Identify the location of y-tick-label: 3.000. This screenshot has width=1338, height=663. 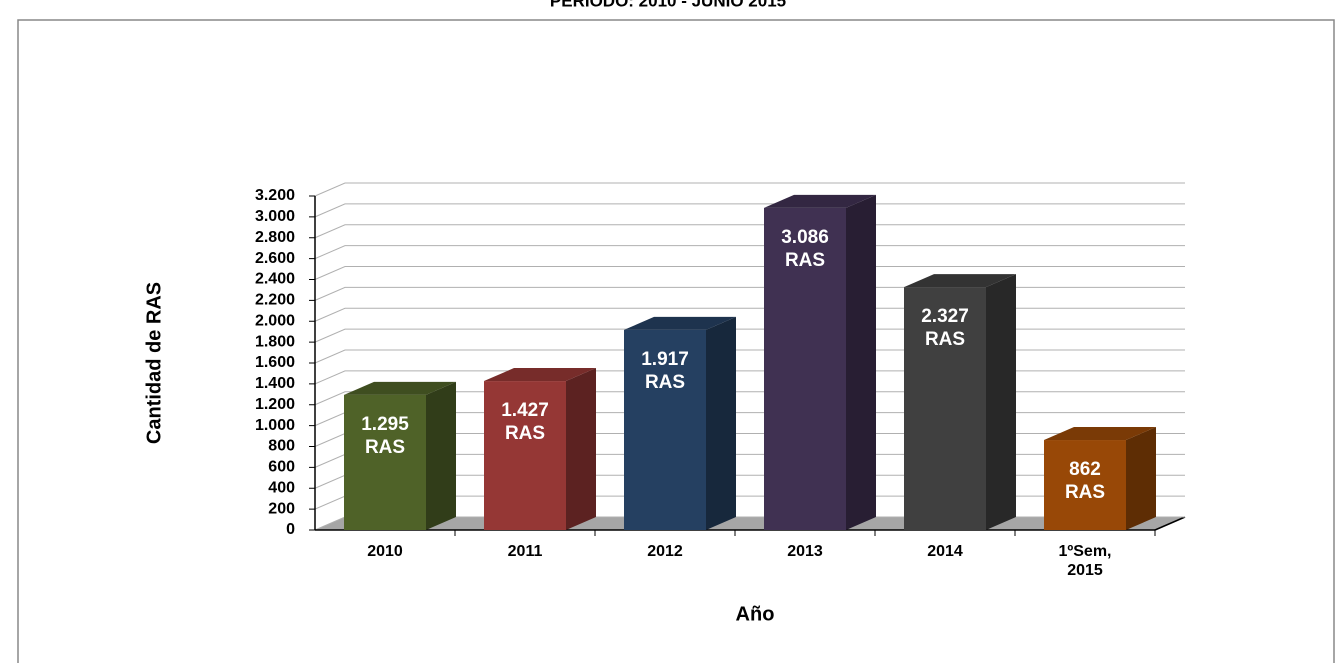
(275, 216).